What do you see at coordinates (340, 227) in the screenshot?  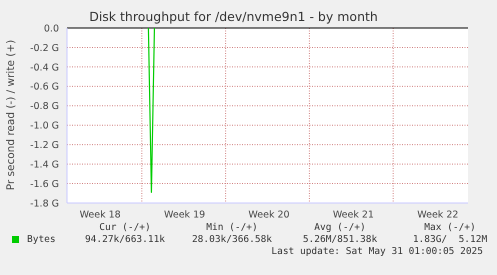 I see `text: Avg (-/+)` at bounding box center [340, 227].